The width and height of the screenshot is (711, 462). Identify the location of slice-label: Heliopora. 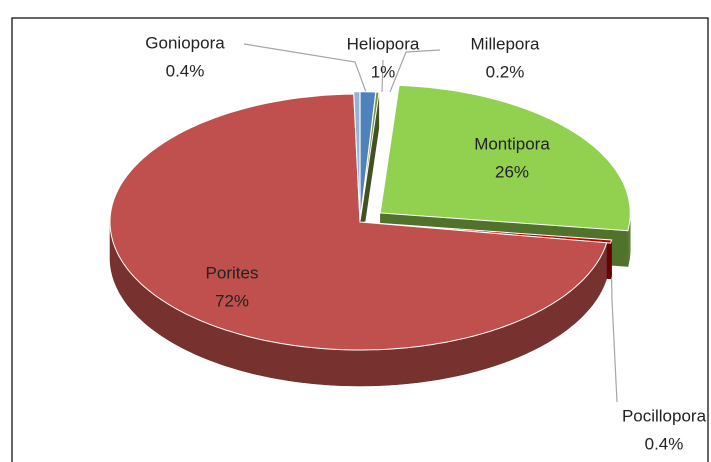
(383, 43).